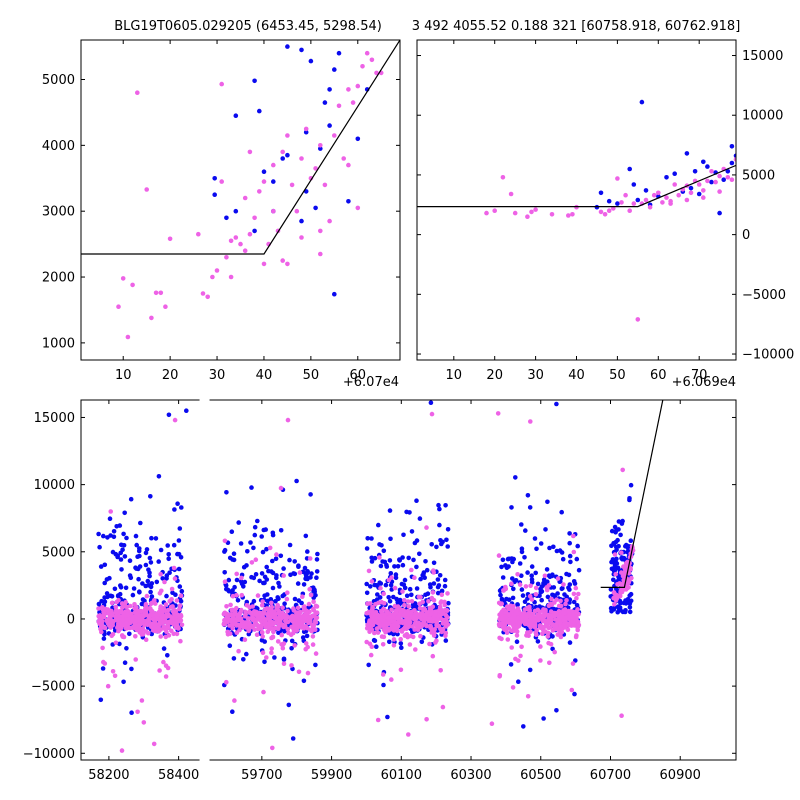  What do you see at coordinates (540, 775) in the screenshot?
I see `bottom-x-tick-label: 60500` at bounding box center [540, 775].